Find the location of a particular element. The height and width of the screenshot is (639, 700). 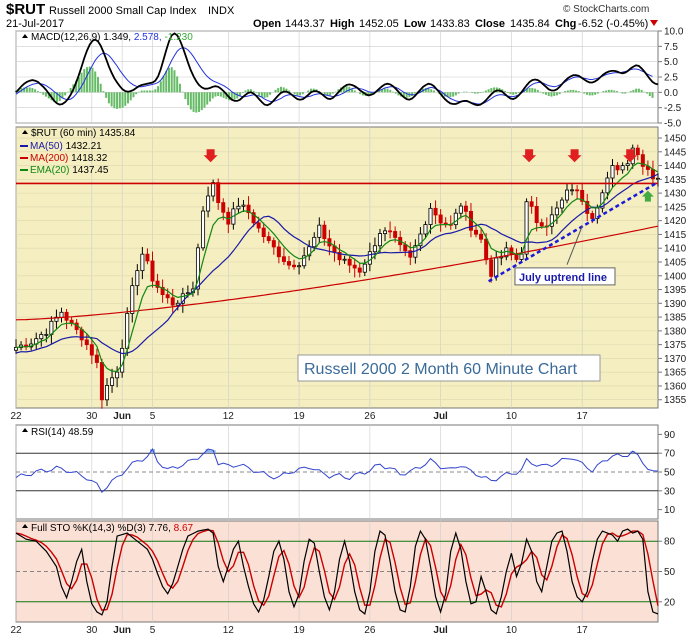

price-axis-tick-label: 1415 is located at coordinates (675, 235).